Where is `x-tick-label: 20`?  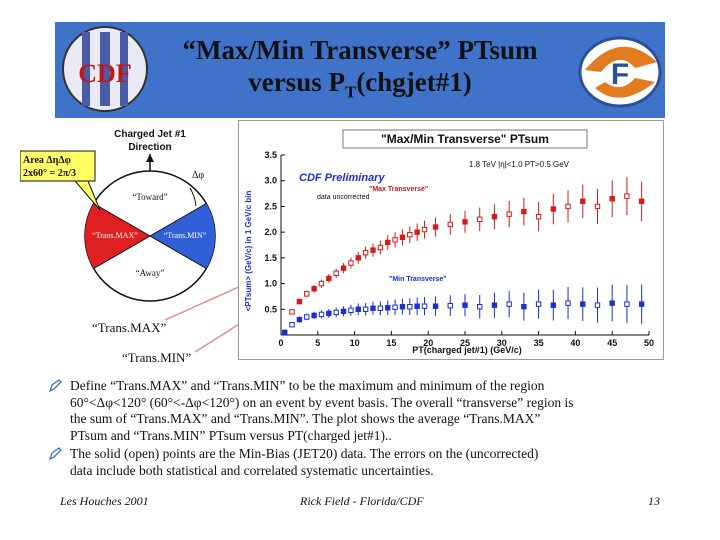 x-tick-label: 20 is located at coordinates (428, 343).